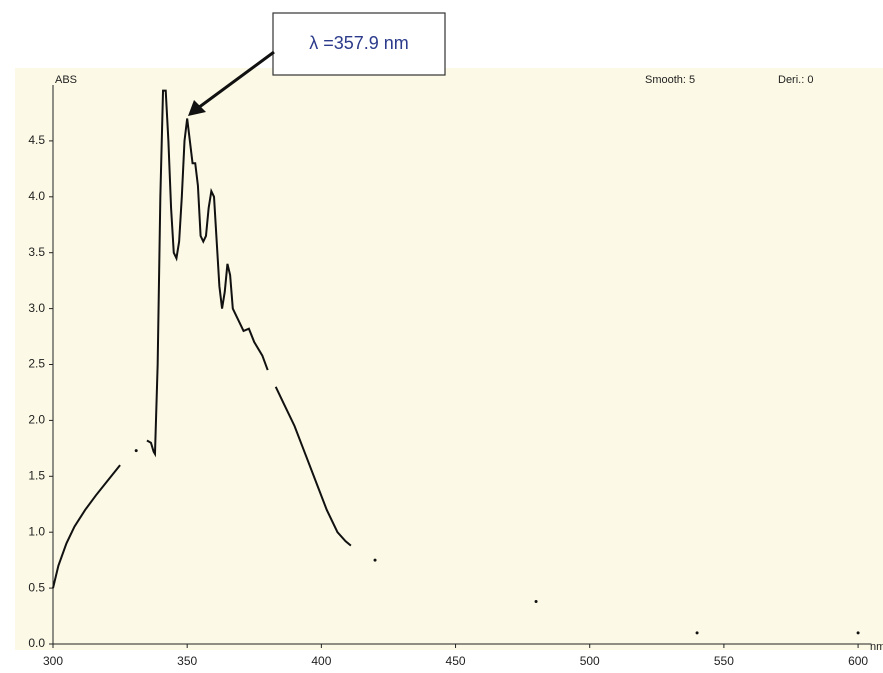 The image size is (883, 673). Describe the element at coordinates (236, 80) in the screenshot. I see `annotation-arrow` at that location.